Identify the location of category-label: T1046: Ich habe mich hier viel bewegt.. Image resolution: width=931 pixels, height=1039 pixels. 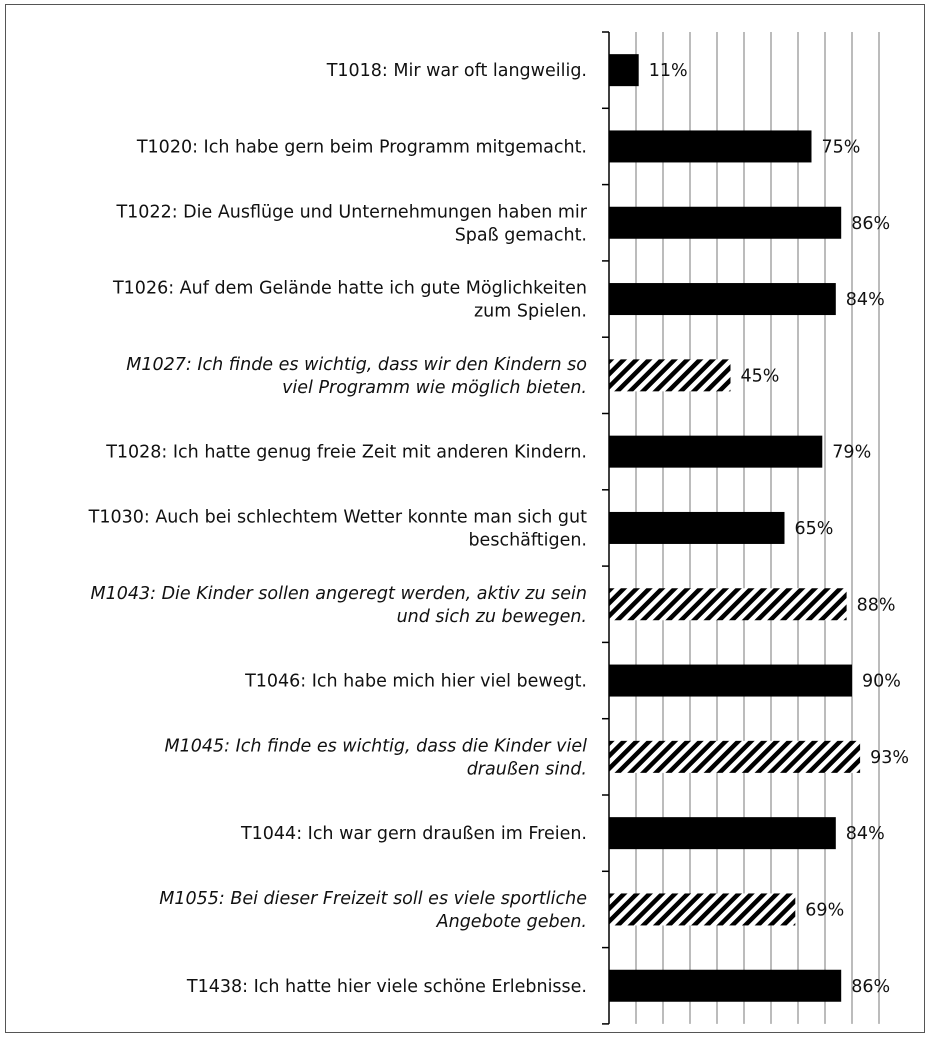
(415, 682).